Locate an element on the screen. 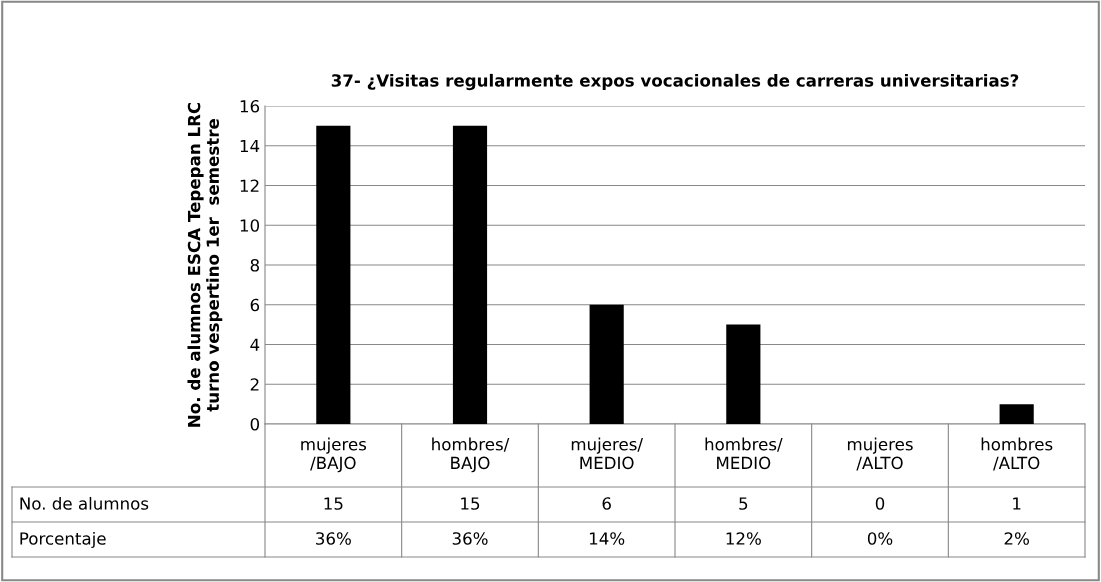 This screenshot has height=582, width=1101. x-tick-label: hombres/ BAJO is located at coordinates (471, 455).